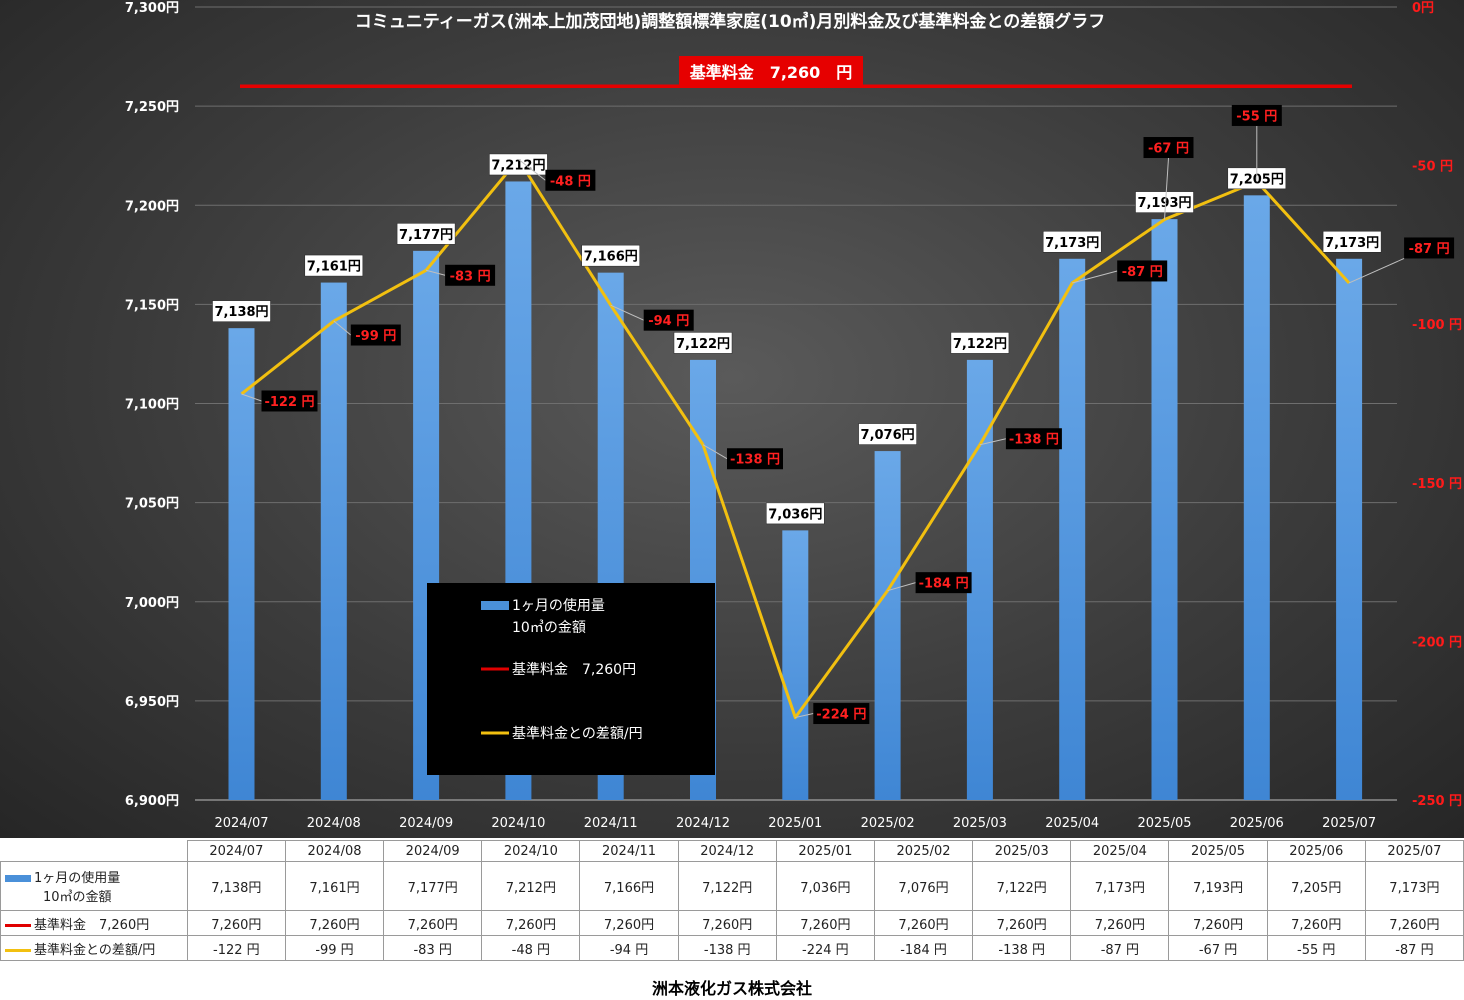 This screenshot has height=1000, width=1464. Describe the element at coordinates (629, 851) in the screenshot. I see `table-header-cell: 2024/11` at that location.